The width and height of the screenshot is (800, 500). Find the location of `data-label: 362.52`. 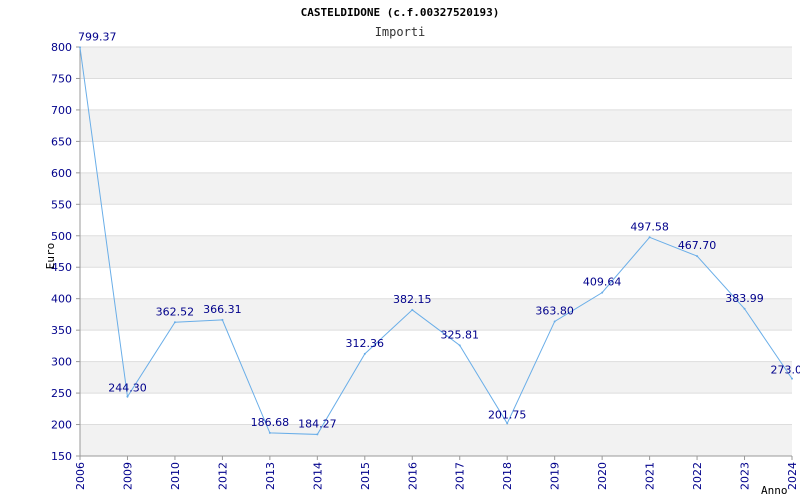

data-label: 362.52 is located at coordinates (175, 311).